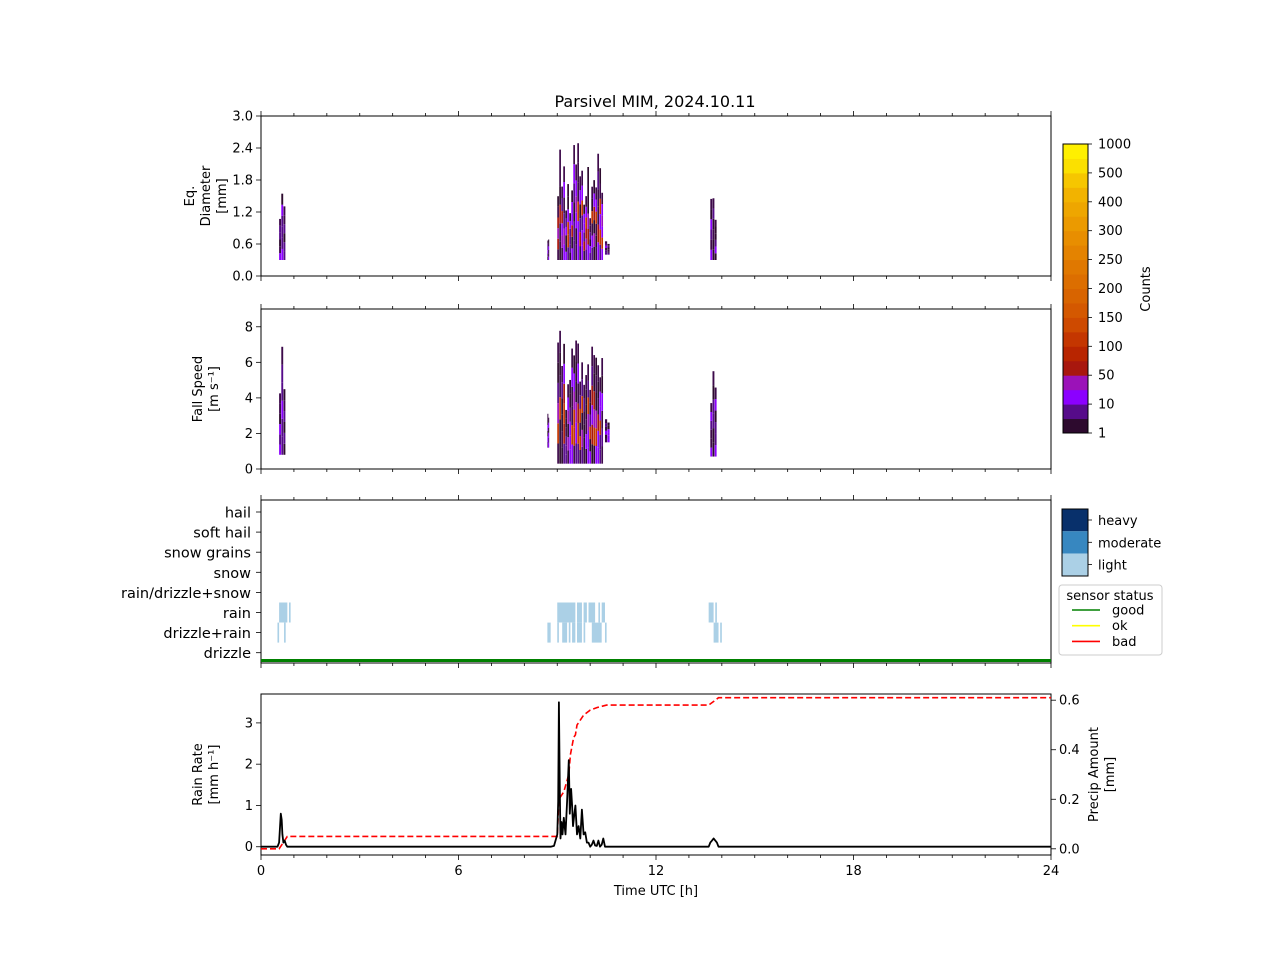  What do you see at coordinates (242, 245) in the screenshot?
I see `y-tick-label: 0.6` at bounding box center [242, 245].